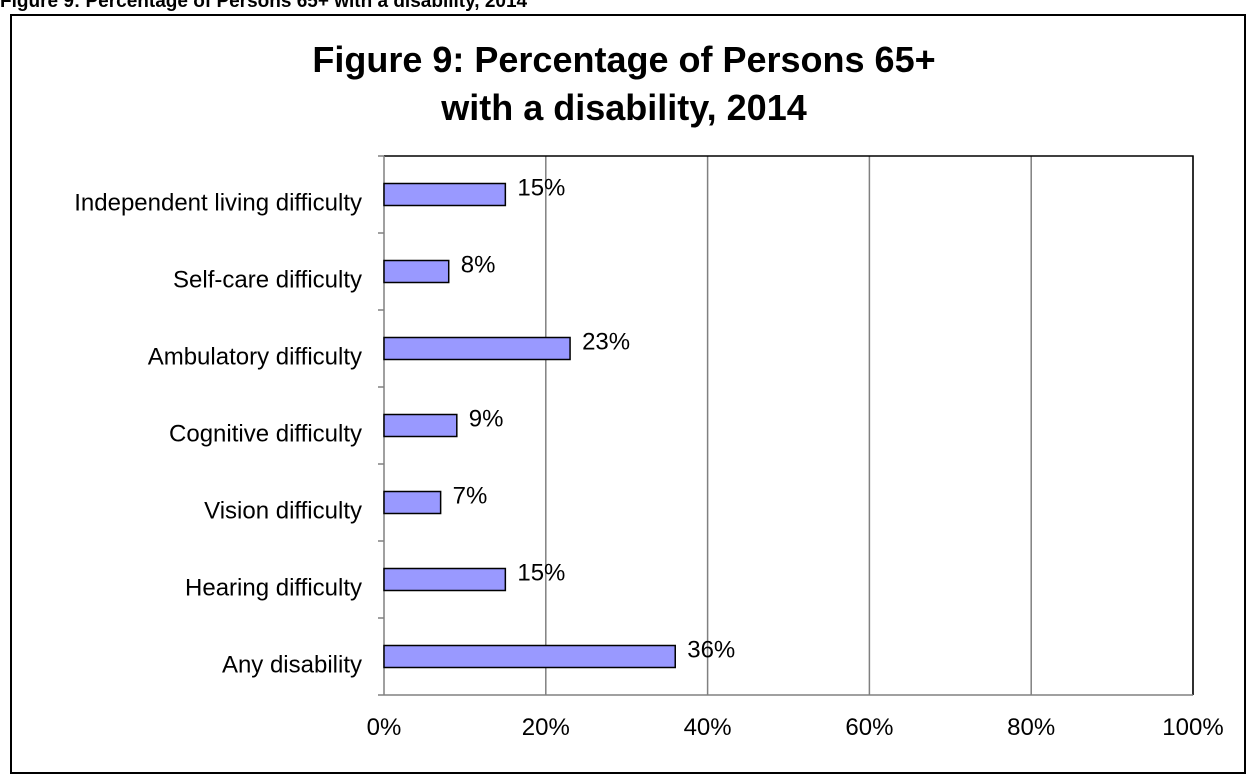 The height and width of the screenshot is (774, 1248). What do you see at coordinates (606, 342) in the screenshot?
I see `data-label-2: 23%` at bounding box center [606, 342].